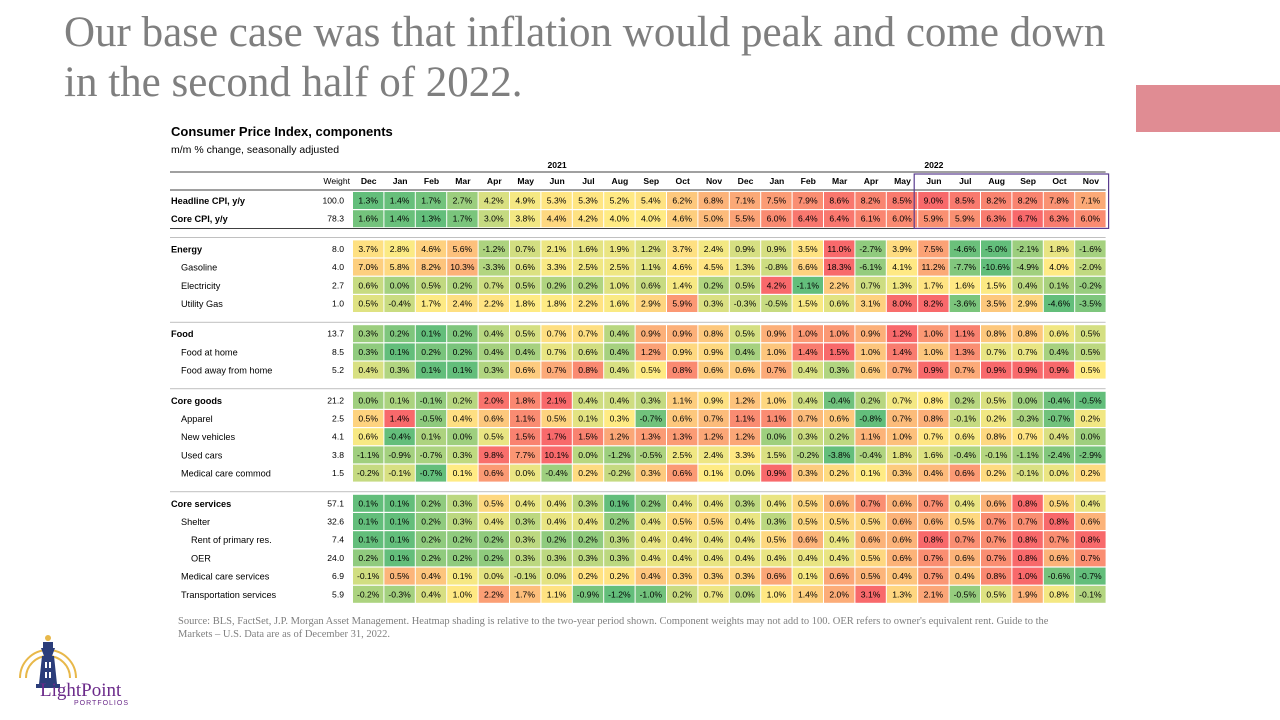  What do you see at coordinates (714, 219) in the screenshot?
I see `cell-value: 5.0%` at bounding box center [714, 219].